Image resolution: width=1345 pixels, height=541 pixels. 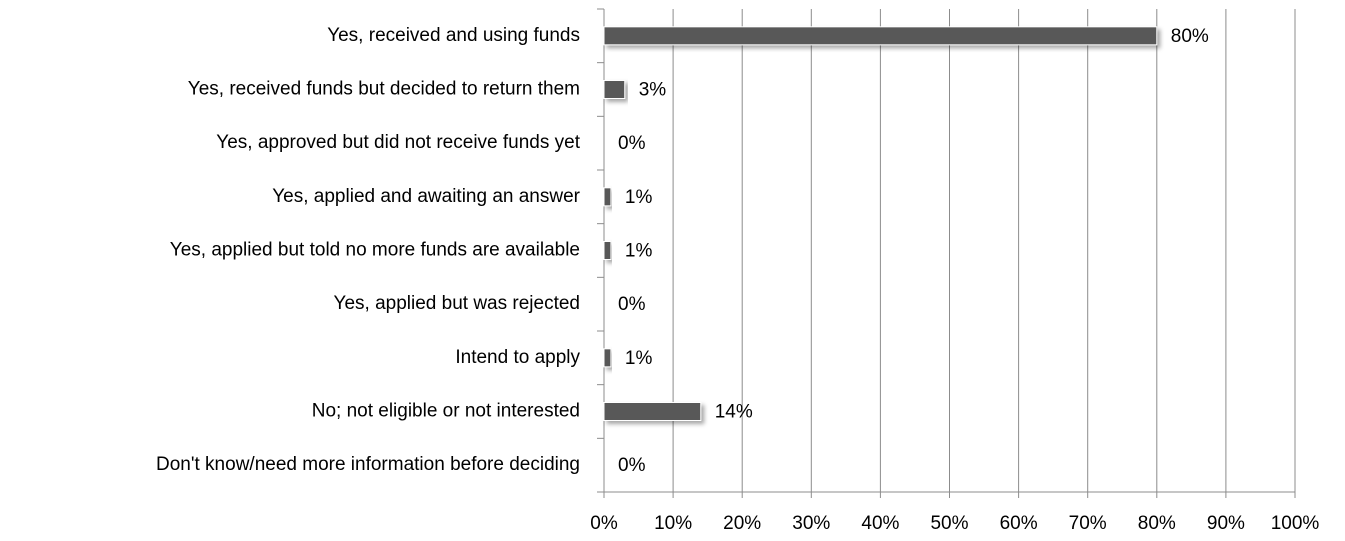 What do you see at coordinates (457, 303) in the screenshot?
I see `y-tick-label: Yes, applied but was rejected` at bounding box center [457, 303].